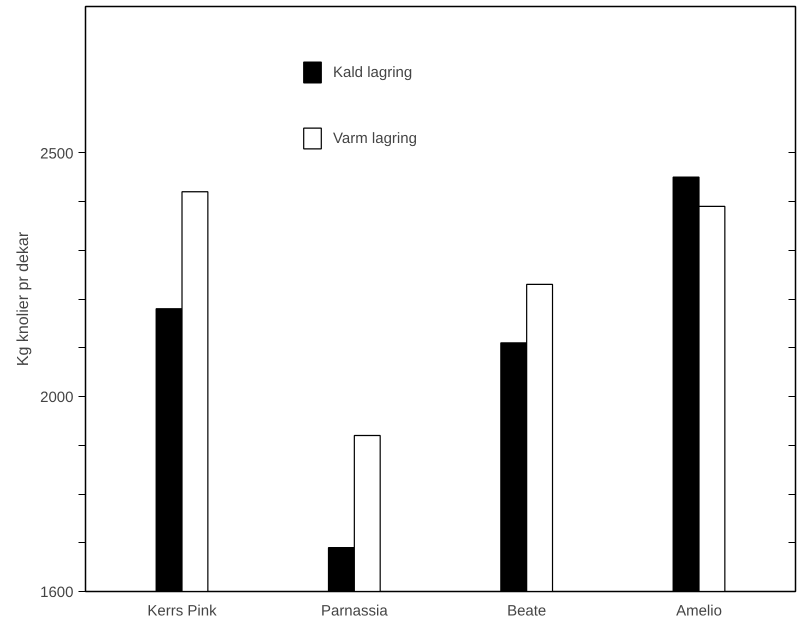 This screenshot has width=801, height=622. What do you see at coordinates (699, 611) in the screenshot?
I see `x-tick-label: Amelio` at bounding box center [699, 611].